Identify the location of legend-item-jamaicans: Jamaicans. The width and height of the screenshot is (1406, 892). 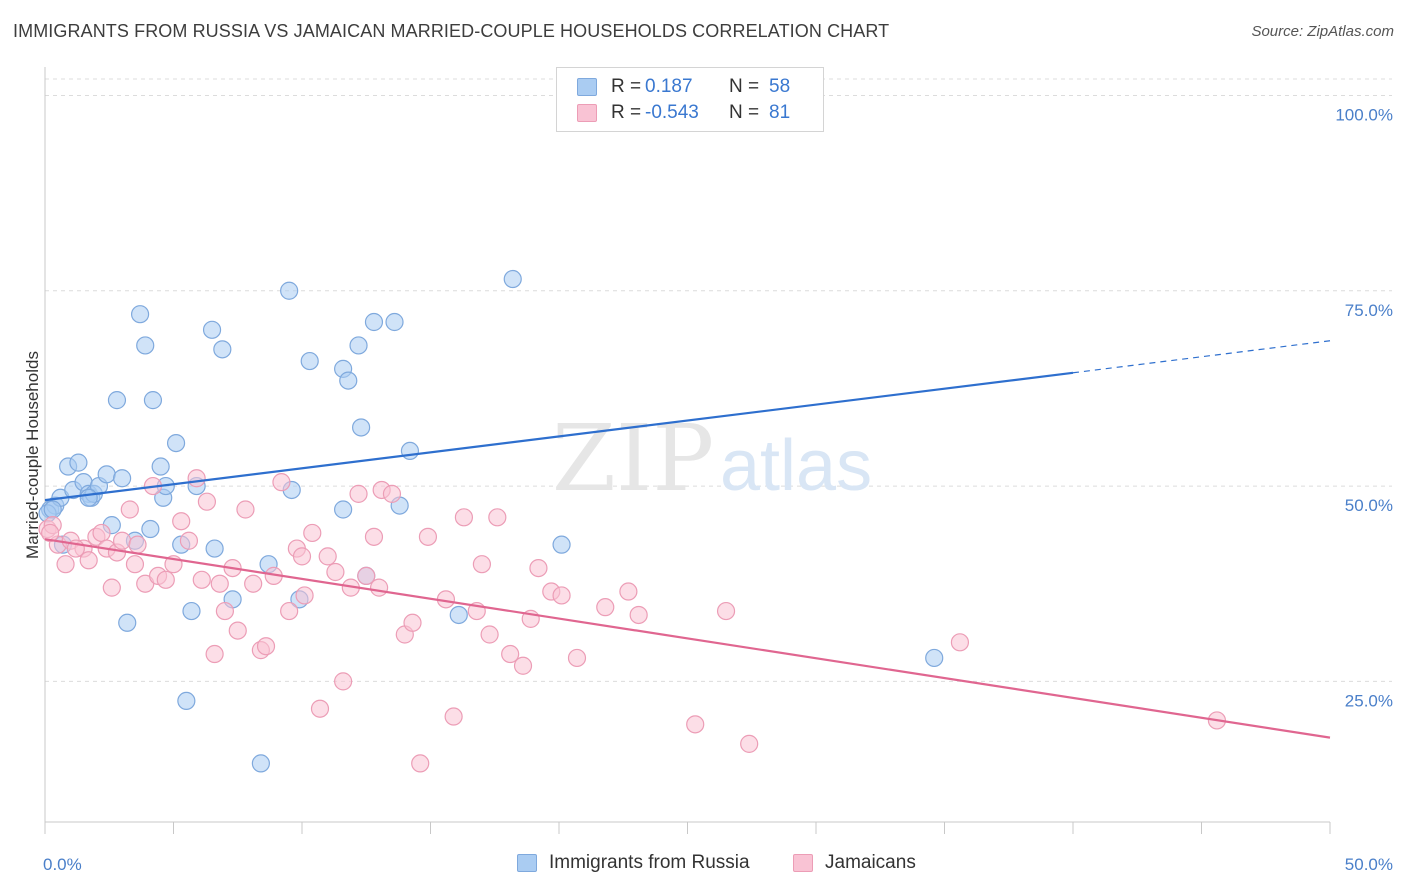
(854, 863).